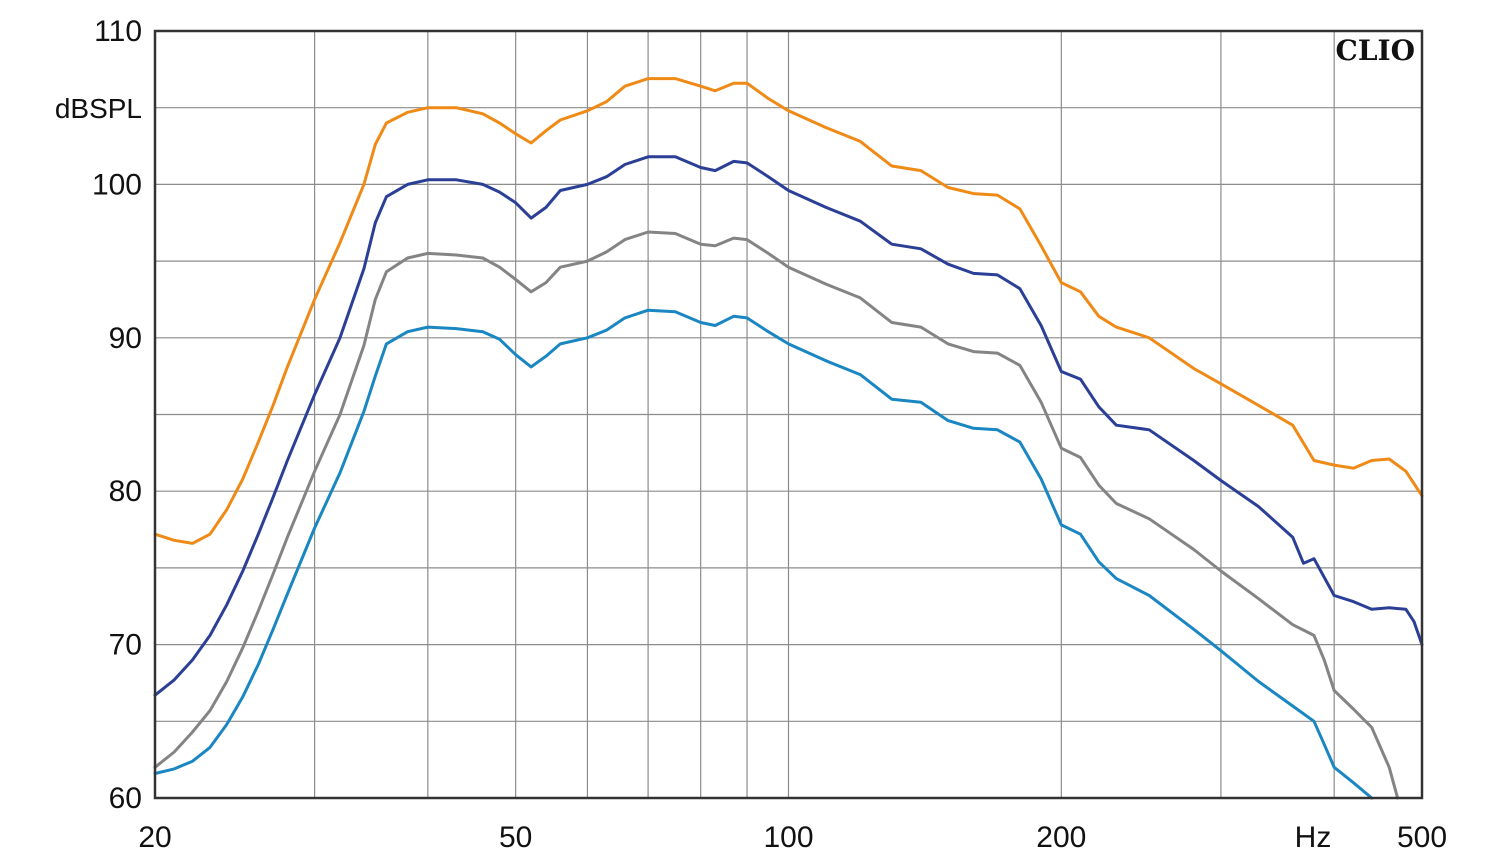 The height and width of the screenshot is (864, 1500). I want to click on y-tick-label: 60, so click(125, 798).